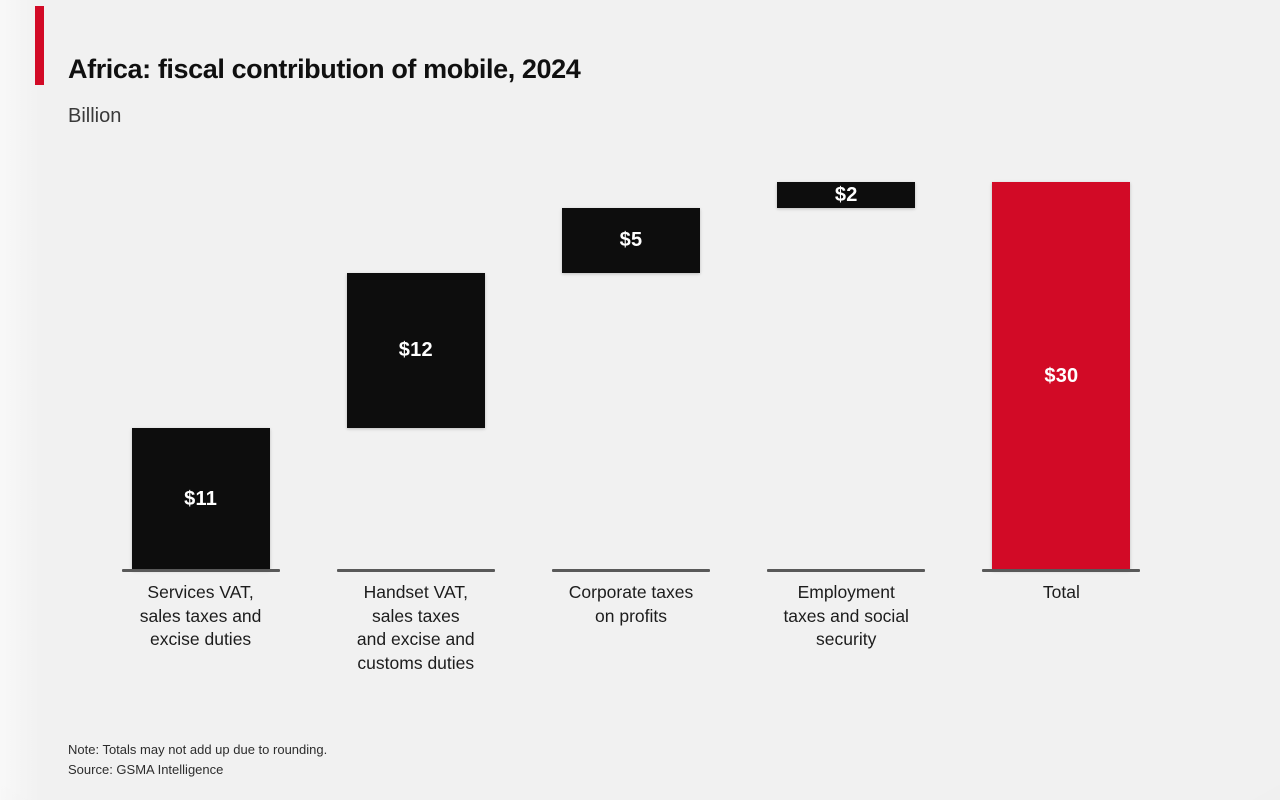 This screenshot has height=800, width=1280. I want to click on bar-value-label: $30, so click(1061, 376).